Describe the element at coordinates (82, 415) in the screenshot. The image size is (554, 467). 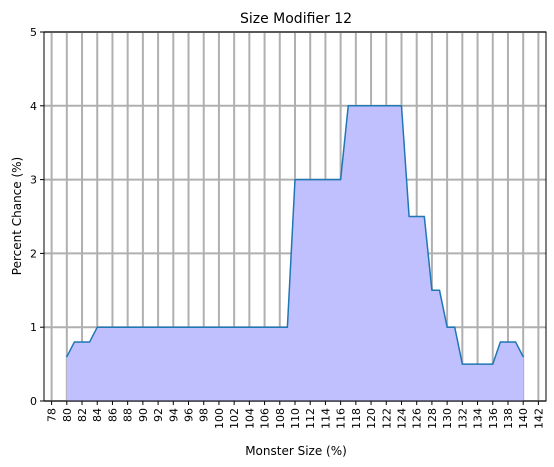
I see `x-tick-label: 82` at that location.